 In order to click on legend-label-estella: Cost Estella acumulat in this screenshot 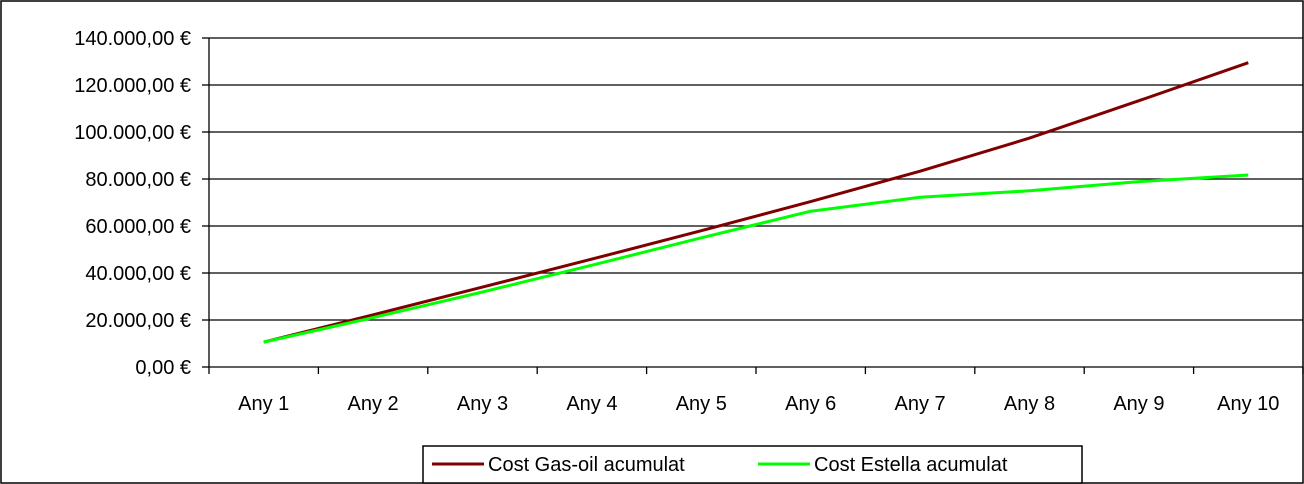, I will do `click(911, 465)`.